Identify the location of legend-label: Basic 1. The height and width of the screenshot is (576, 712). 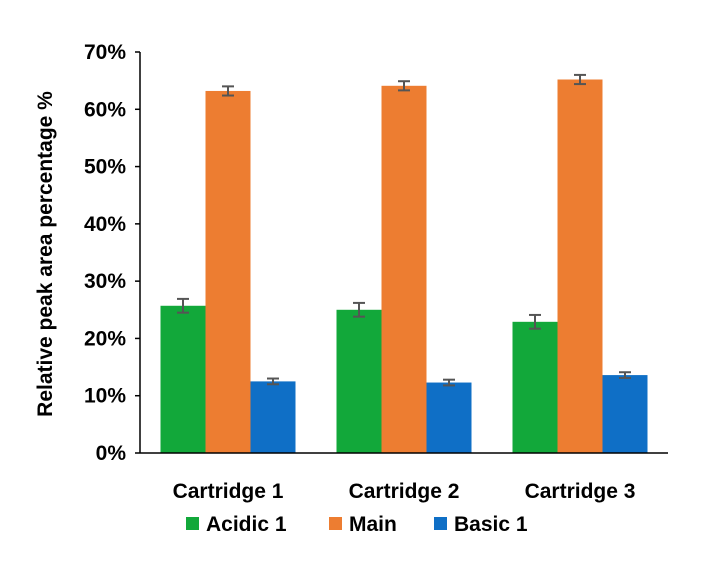
(491, 524).